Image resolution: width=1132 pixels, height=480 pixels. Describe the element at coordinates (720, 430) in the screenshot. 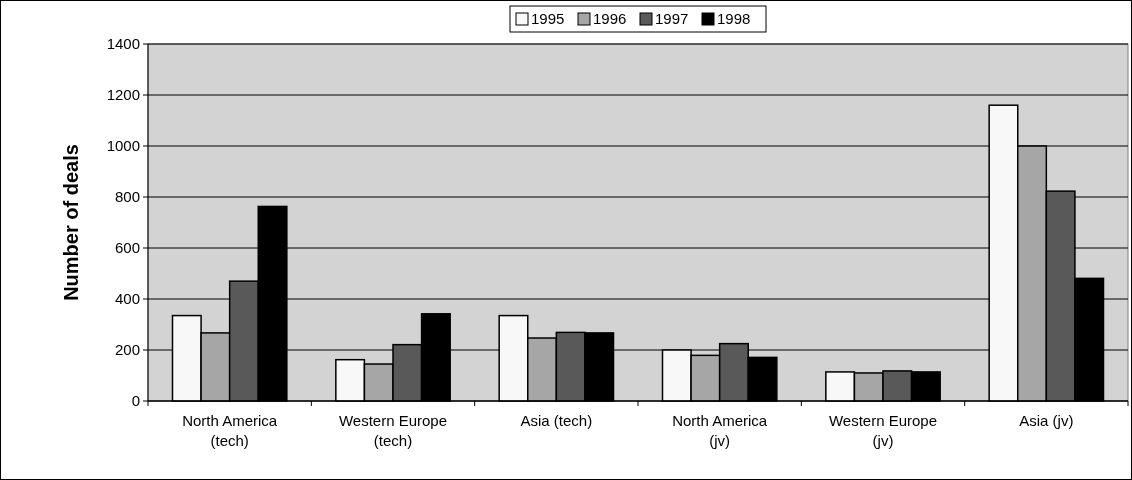

I see `x-tick-label: North America (jv)` at that location.